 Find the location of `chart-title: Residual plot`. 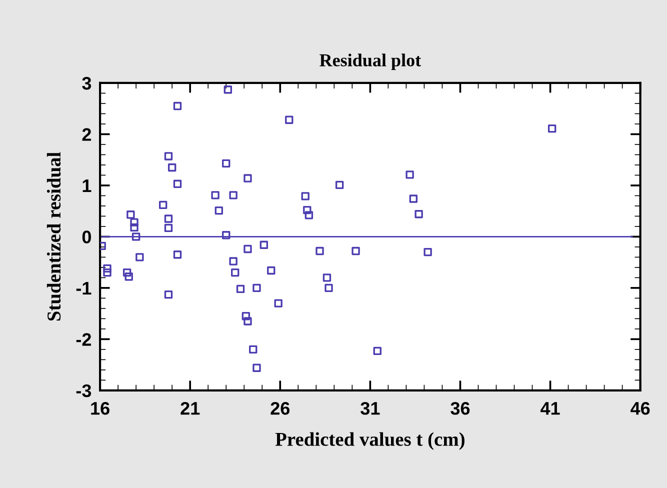

chart-title: Residual plot is located at coordinates (371, 62).